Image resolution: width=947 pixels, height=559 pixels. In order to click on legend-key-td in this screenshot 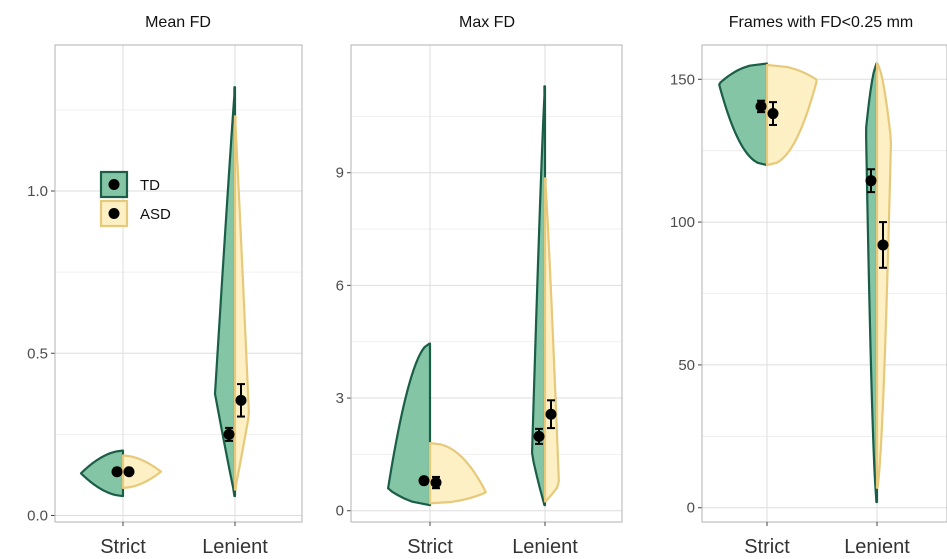, I will do `click(114, 184)`.